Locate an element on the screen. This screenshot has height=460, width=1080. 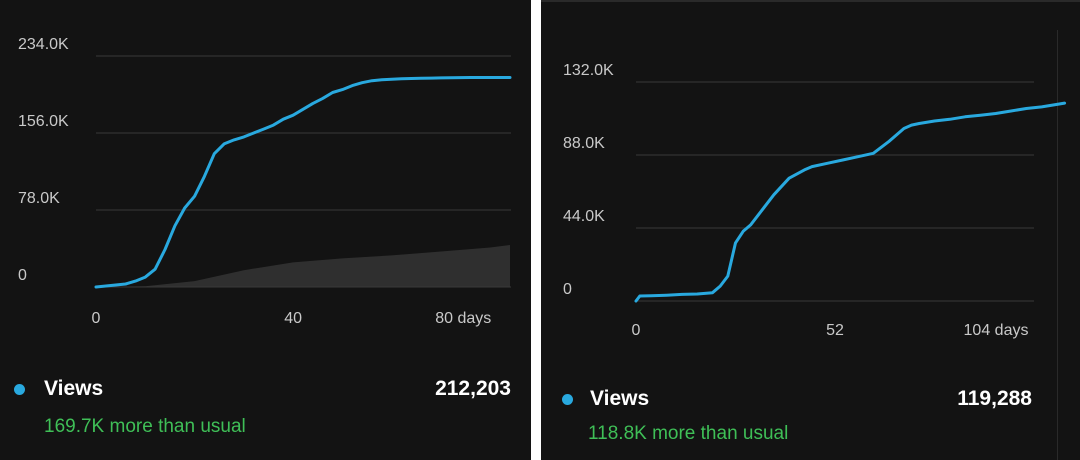
more-than-usual-text: 118.8K more than usual is located at coordinates (688, 433).